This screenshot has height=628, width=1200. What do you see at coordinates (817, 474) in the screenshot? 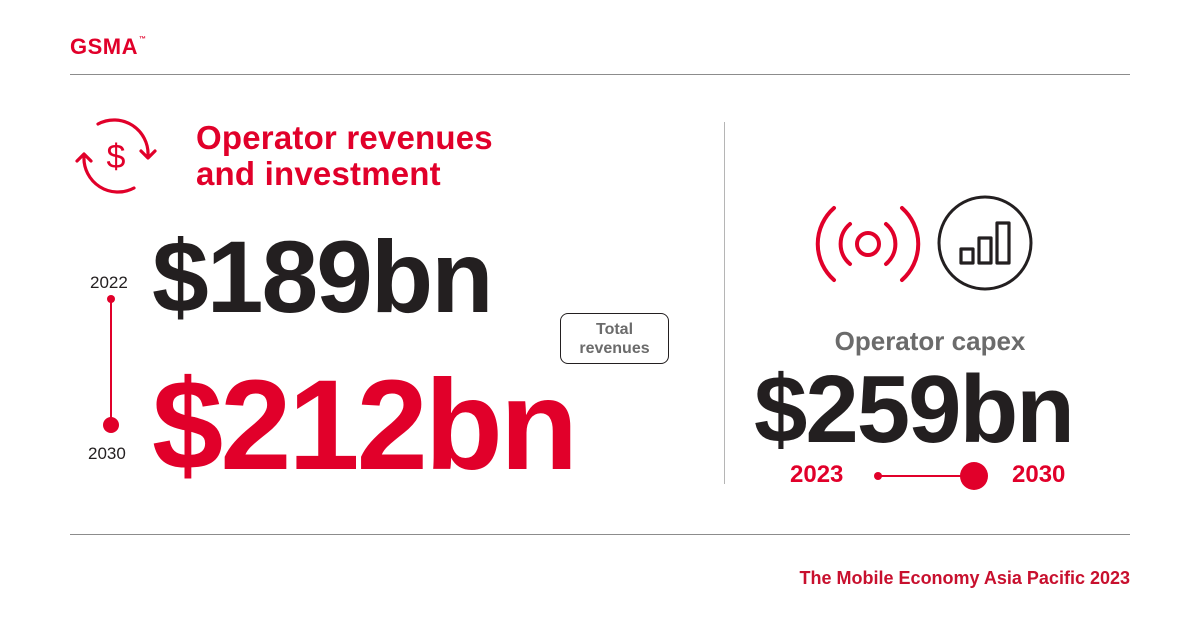
I see `capex-year-start: 2023` at bounding box center [817, 474].